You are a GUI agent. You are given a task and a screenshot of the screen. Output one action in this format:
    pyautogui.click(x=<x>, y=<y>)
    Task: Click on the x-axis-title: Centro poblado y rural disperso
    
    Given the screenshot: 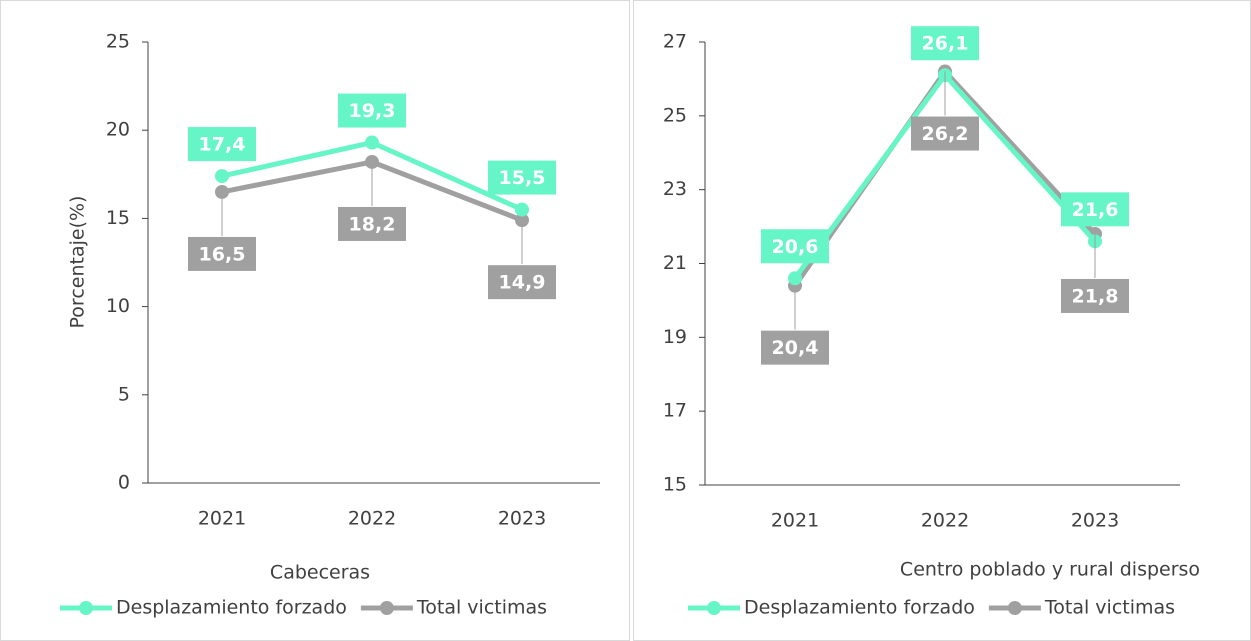 What is the action you would take?
    pyautogui.click(x=1050, y=570)
    